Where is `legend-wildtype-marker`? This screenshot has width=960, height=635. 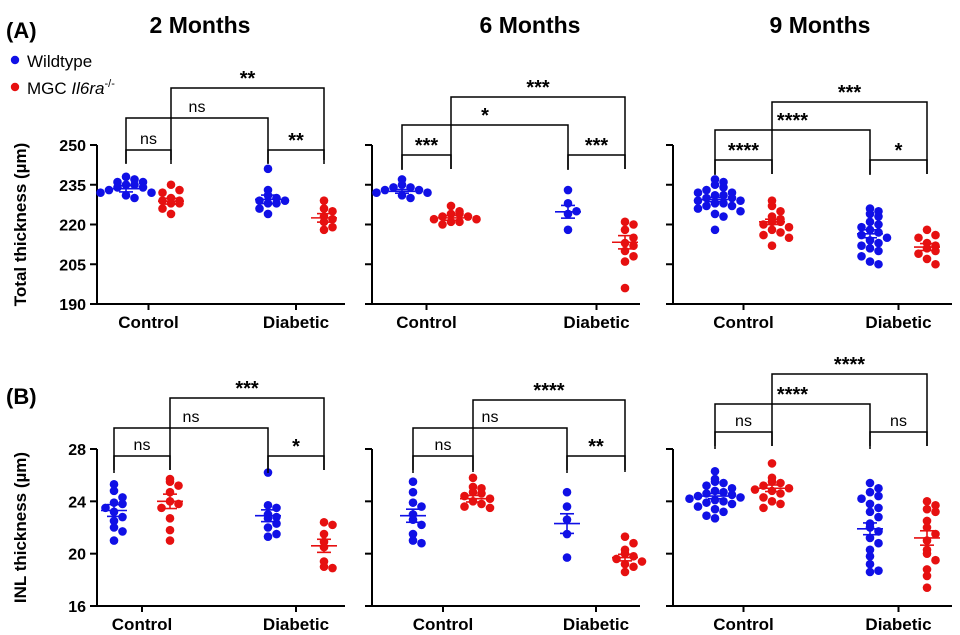
legend-wildtype-marker is located at coordinates (15, 60).